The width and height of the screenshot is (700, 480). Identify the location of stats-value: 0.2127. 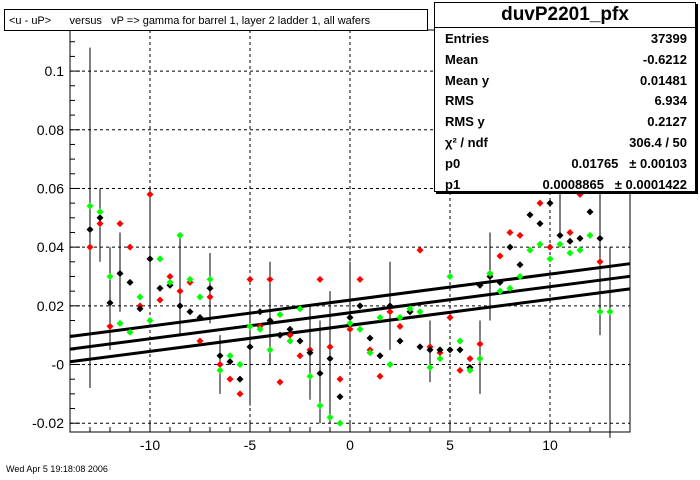
(667, 122).